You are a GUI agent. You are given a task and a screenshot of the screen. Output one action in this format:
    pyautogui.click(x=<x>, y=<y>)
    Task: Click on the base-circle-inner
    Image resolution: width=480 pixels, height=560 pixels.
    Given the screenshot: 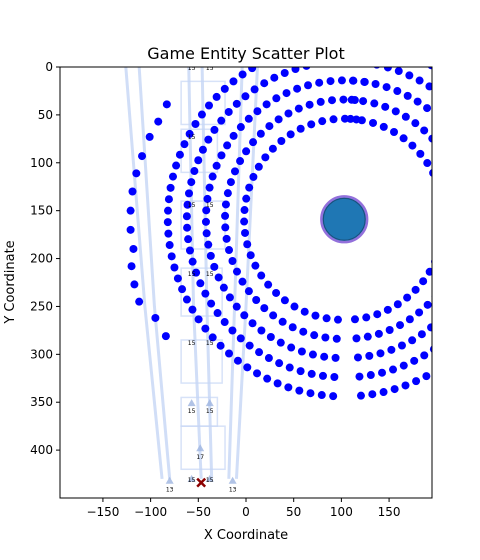 What is the action you would take?
    pyautogui.click(x=344, y=219)
    